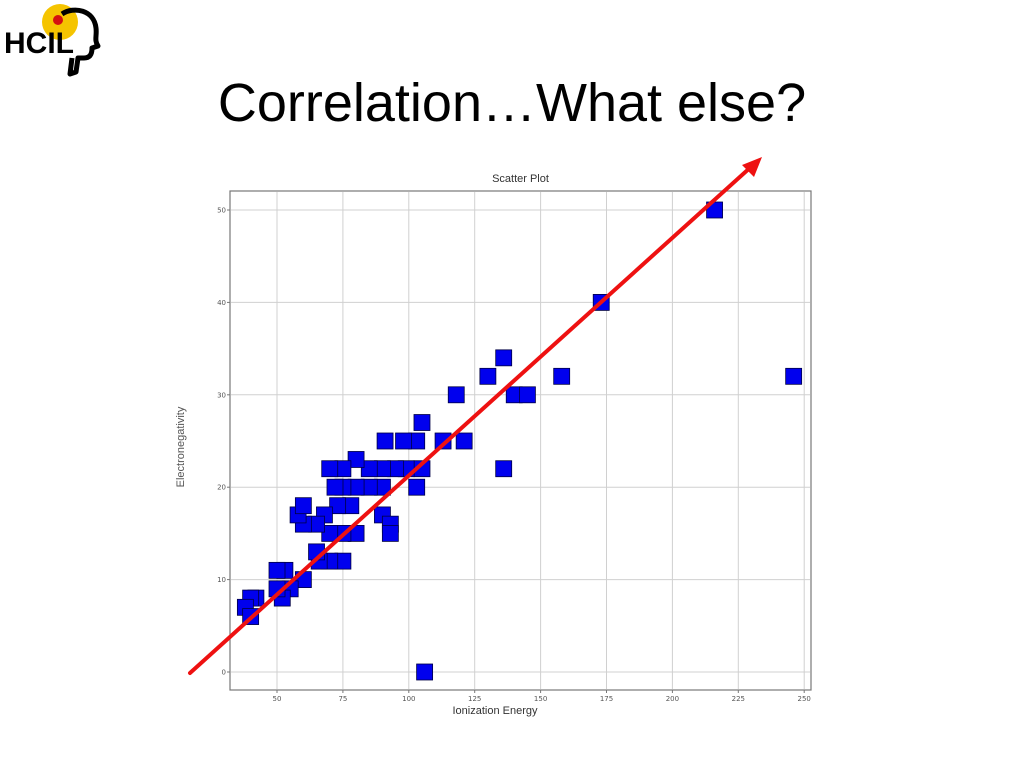 Image resolution: width=1024 pixels, height=768 pixels. I want to click on y-tick-label: 30, so click(221, 395).